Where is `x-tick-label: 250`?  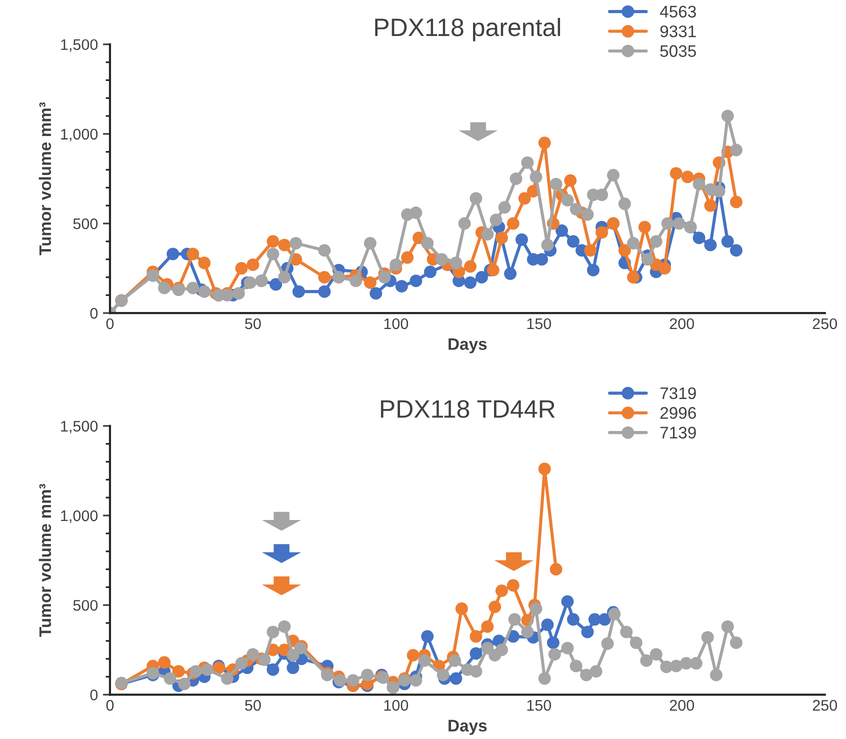
x-tick-label: 250 is located at coordinates (824, 324).